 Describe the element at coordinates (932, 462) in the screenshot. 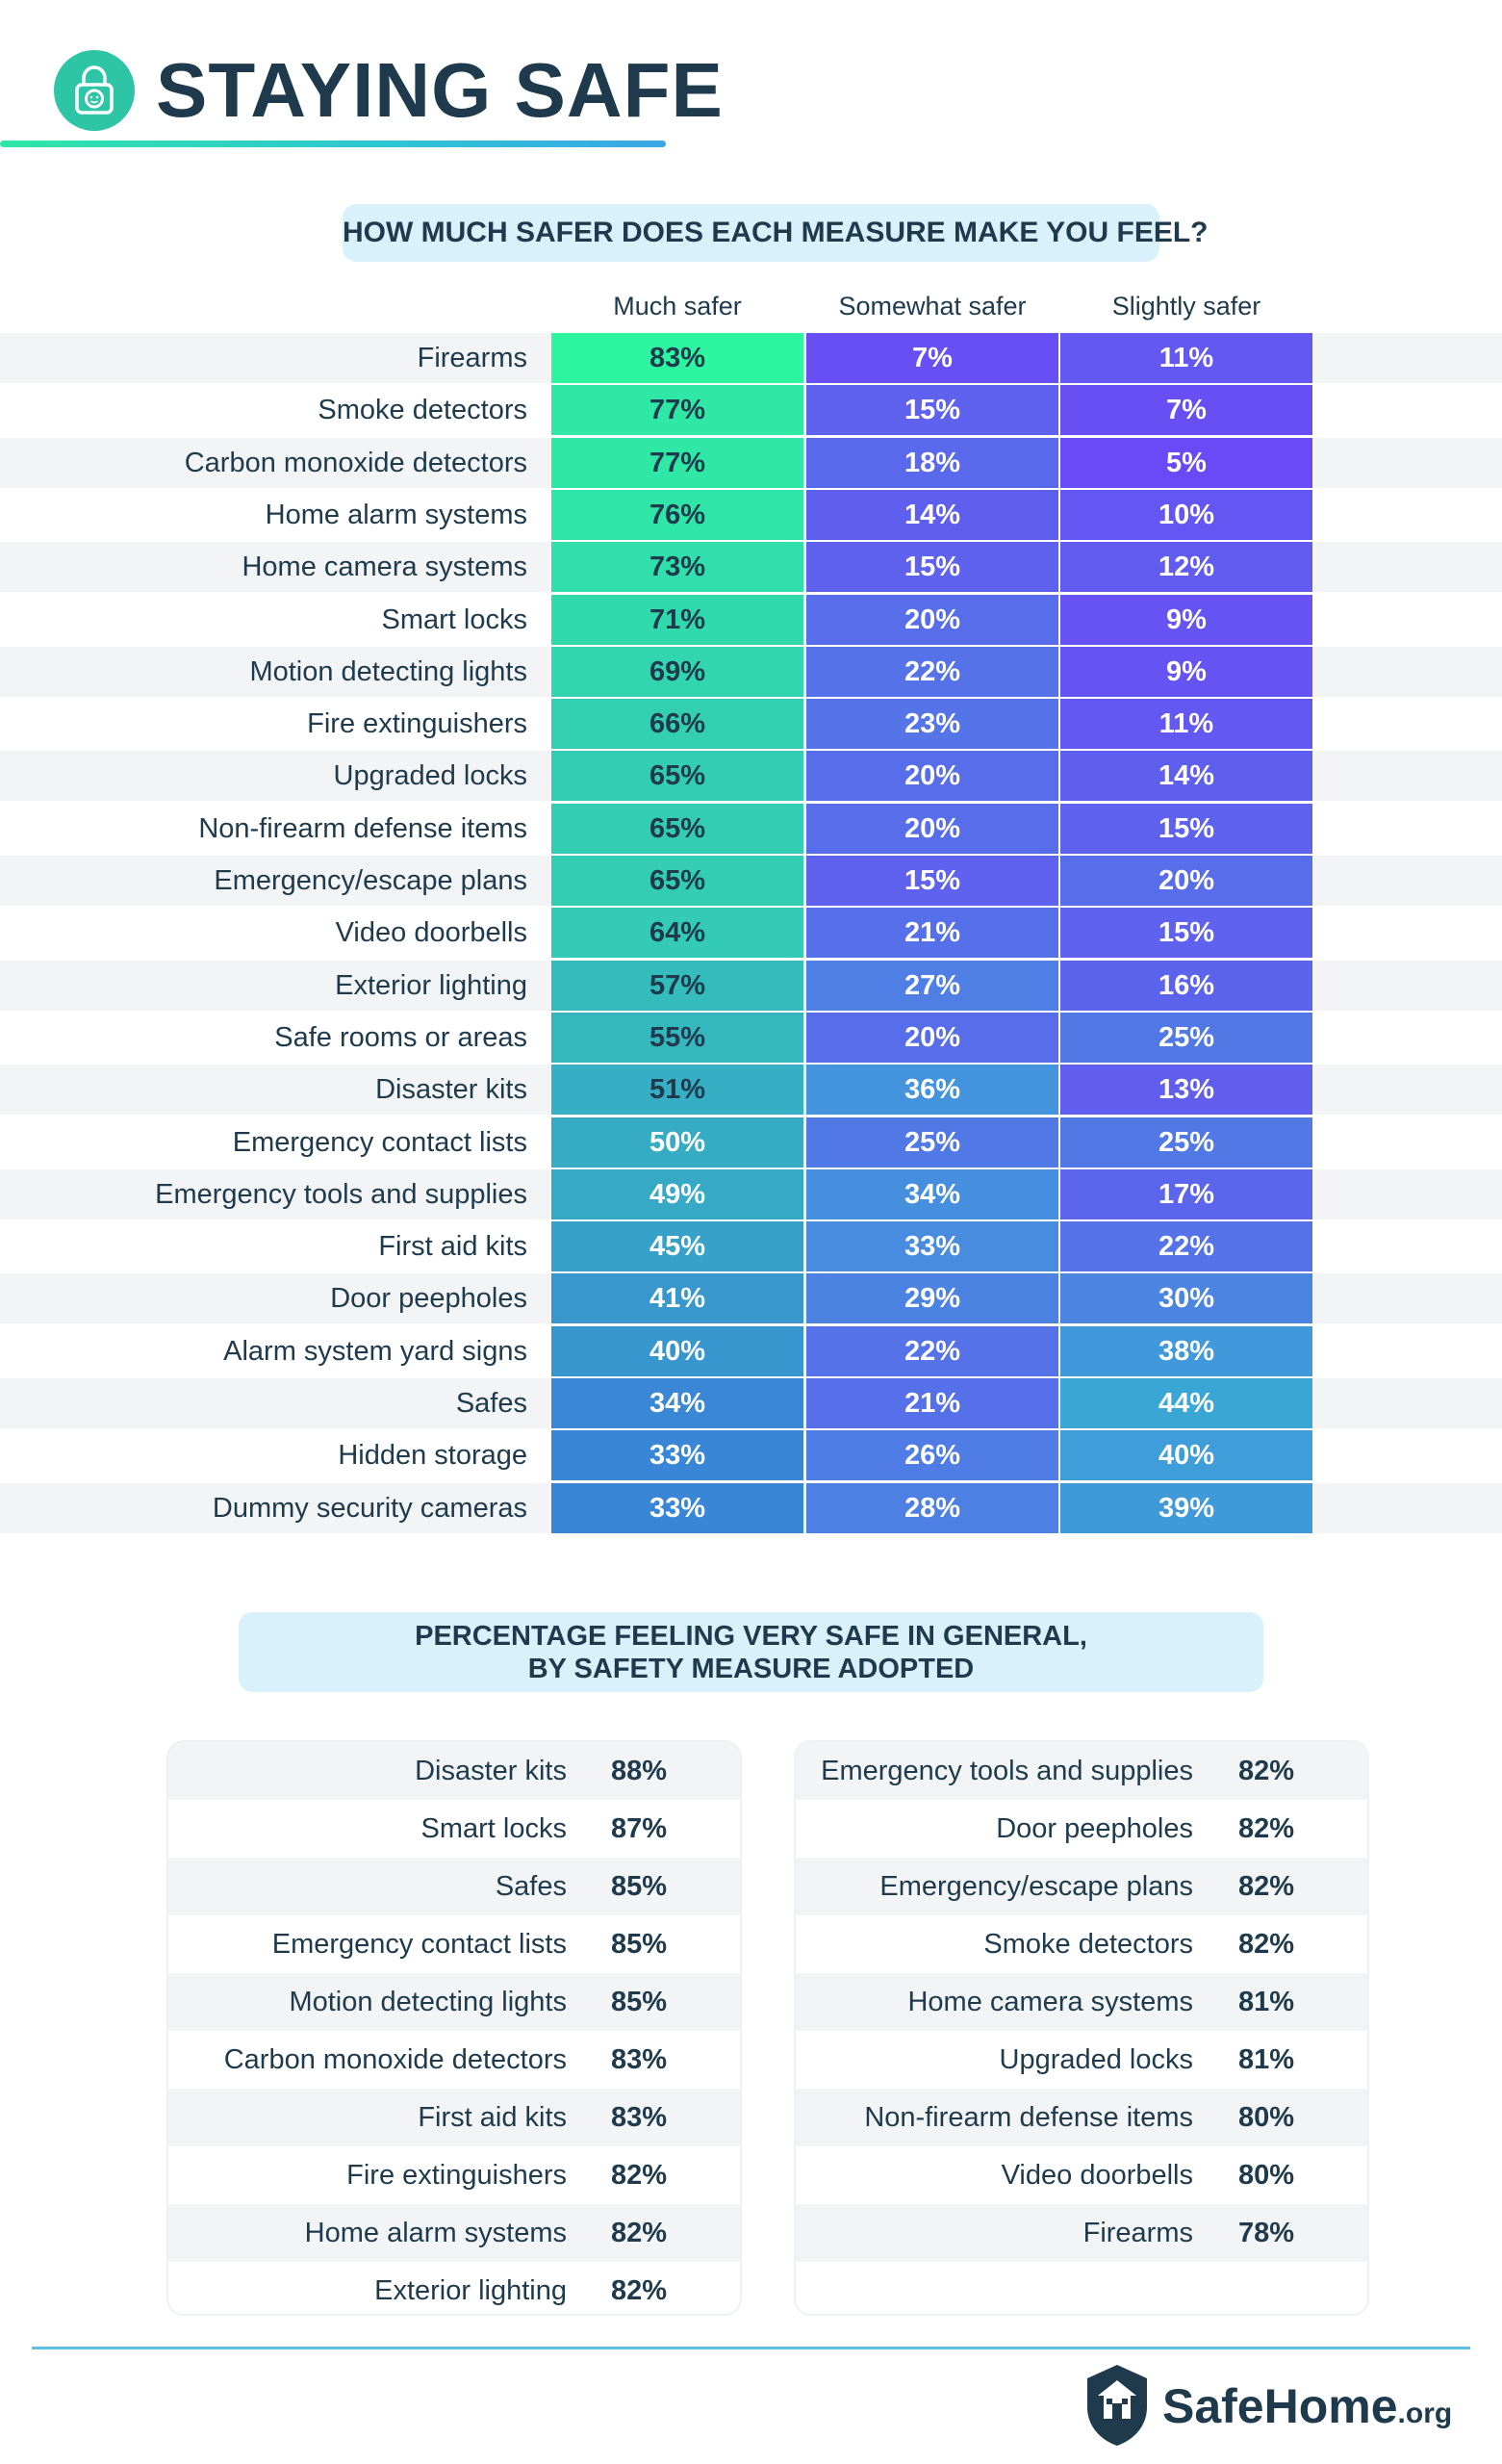

I see `heatmap-cell: 18%` at that location.